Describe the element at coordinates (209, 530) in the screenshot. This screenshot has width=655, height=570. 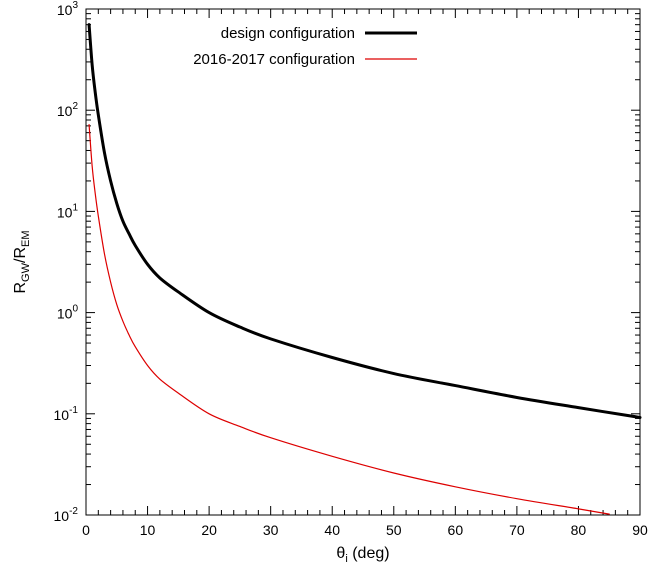
I see `x-tick-label: 20` at that location.